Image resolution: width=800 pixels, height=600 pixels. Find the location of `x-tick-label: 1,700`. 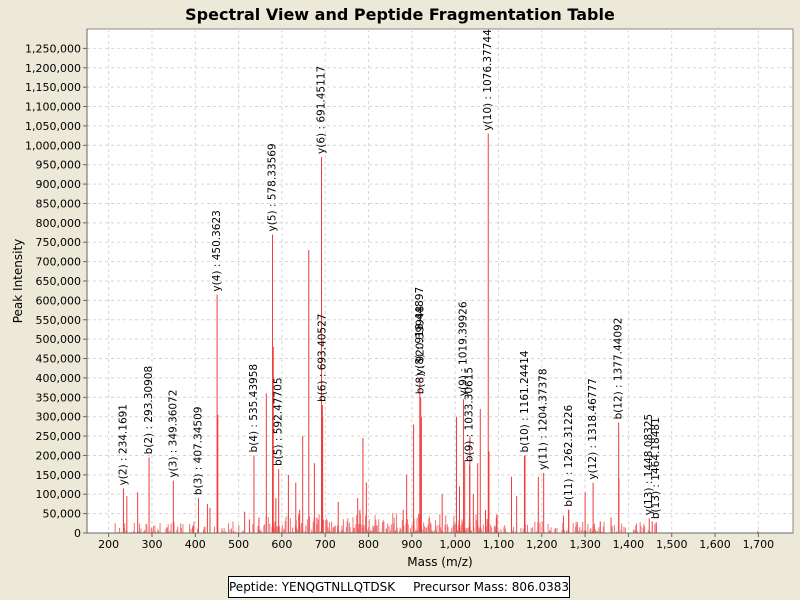

x-tick-label: 1,700 is located at coordinates (759, 544).